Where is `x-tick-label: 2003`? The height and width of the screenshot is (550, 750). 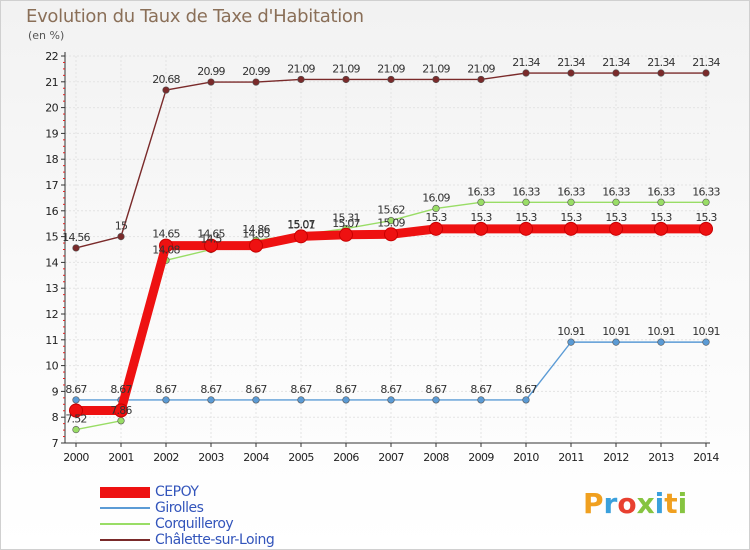
x-tick-label: 2003 is located at coordinates (211, 457).